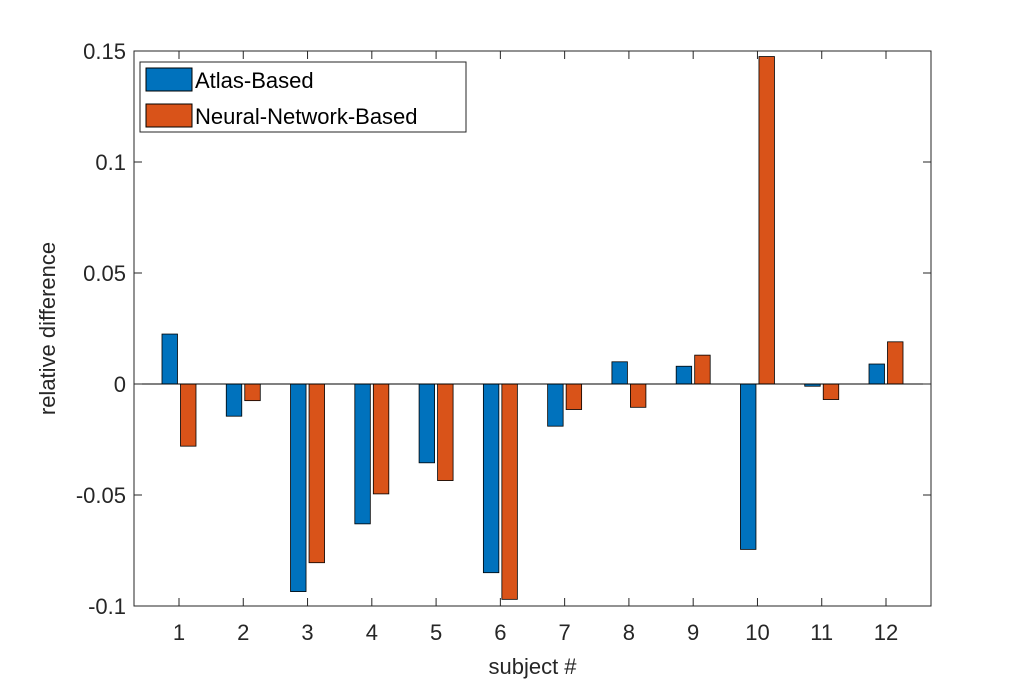 This screenshot has height=682, width=1030. I want to click on y-tick-label: -0.05, so click(101, 495).